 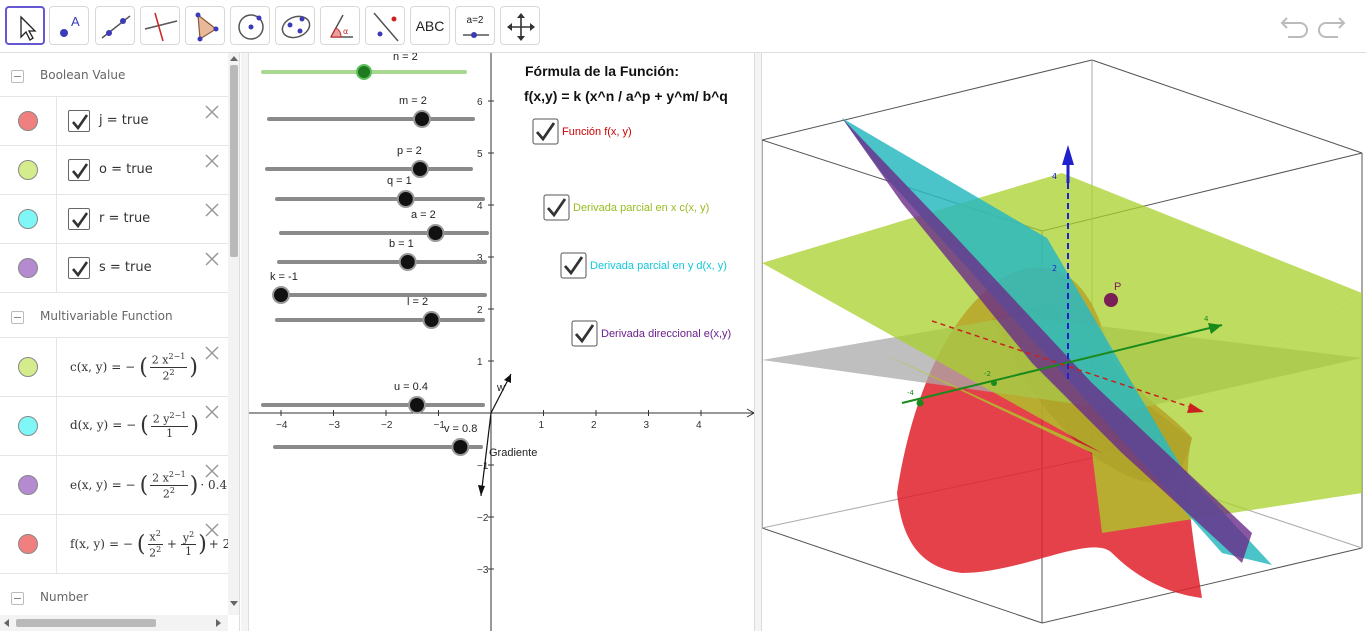 I want to click on scroll-down-icon, so click(x=234, y=604).